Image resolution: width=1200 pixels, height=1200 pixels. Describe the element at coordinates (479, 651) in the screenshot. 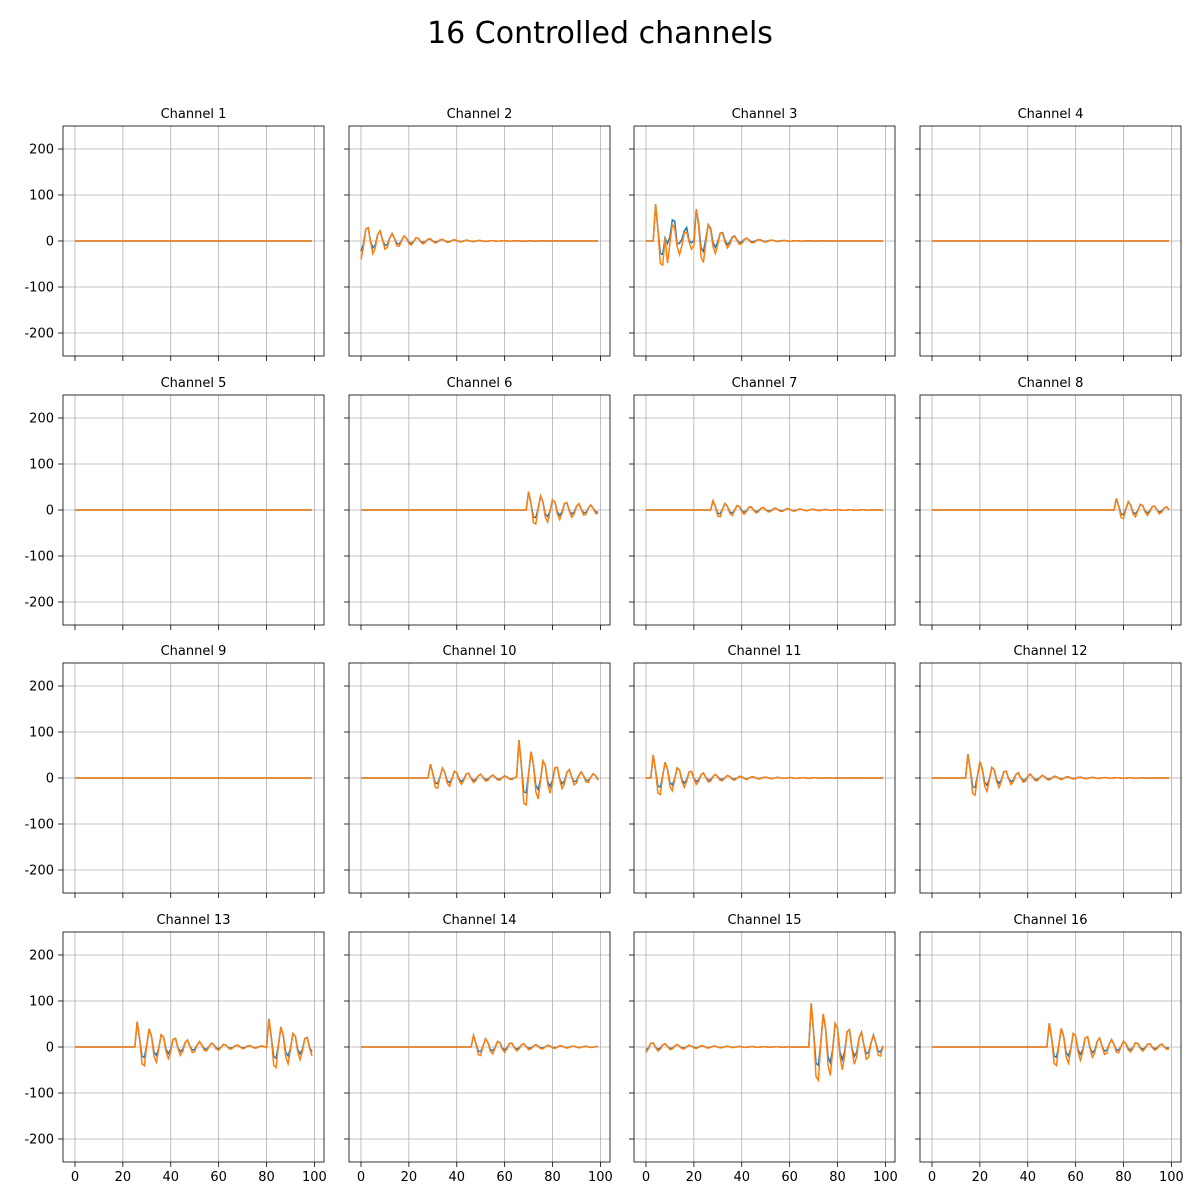

I see `panel-title: Channel 10` at that location.